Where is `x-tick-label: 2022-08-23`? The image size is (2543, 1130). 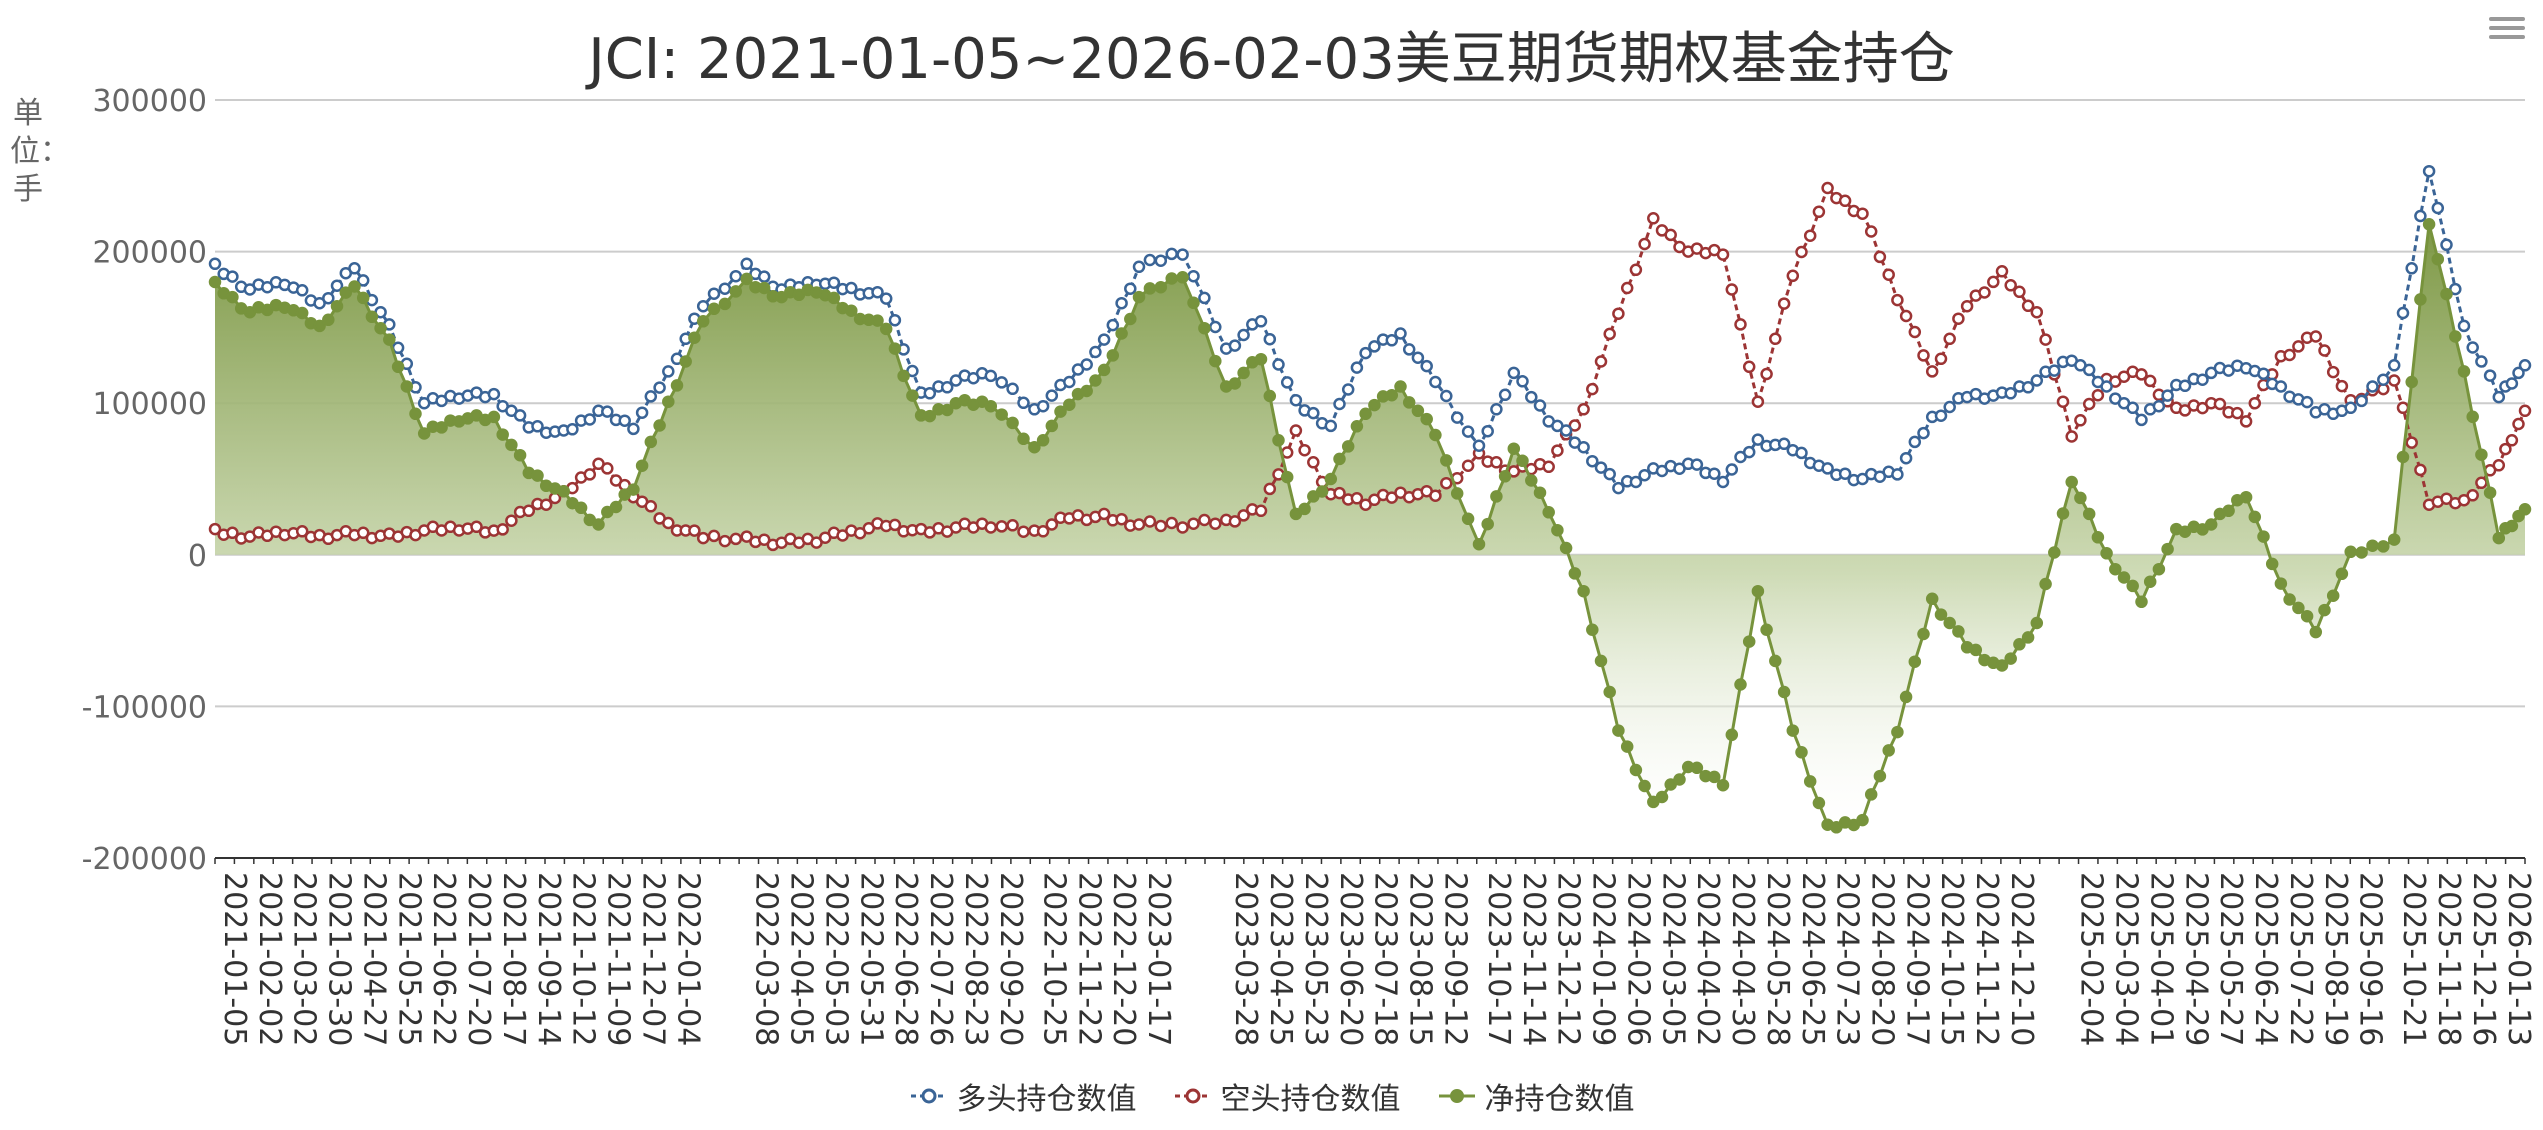
x-tick-label: 2022-08-23 is located at coordinates (975, 959).